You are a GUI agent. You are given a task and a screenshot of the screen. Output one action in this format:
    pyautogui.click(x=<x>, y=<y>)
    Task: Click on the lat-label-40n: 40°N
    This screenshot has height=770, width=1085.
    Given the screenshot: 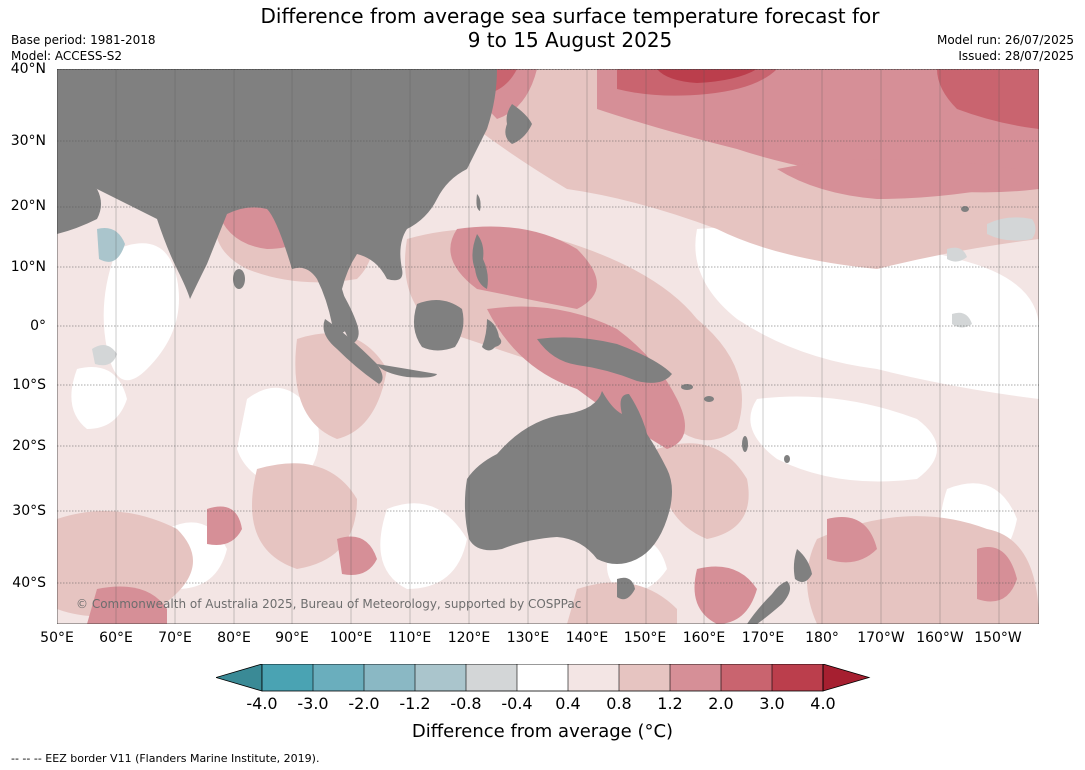 What is the action you would take?
    pyautogui.click(x=28, y=69)
    